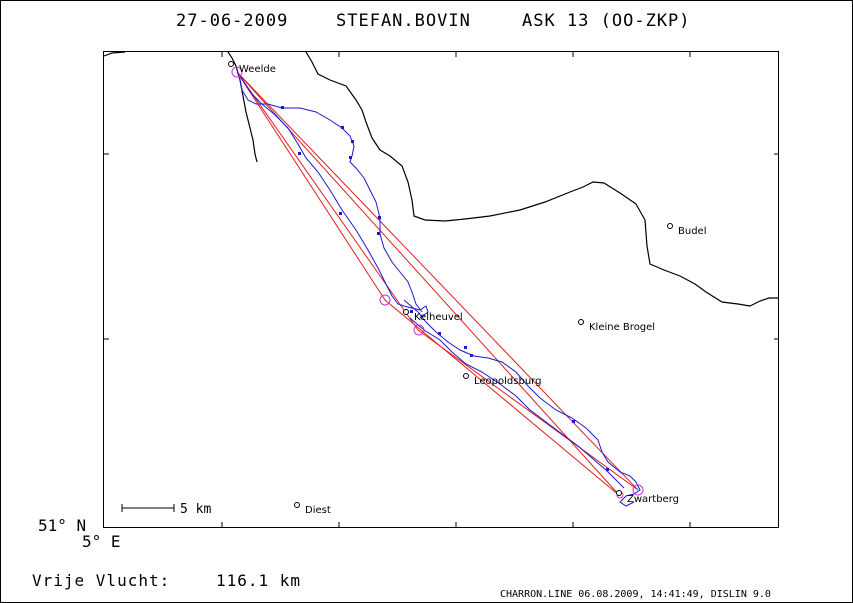 The height and width of the screenshot is (603, 853). Describe the element at coordinates (101, 541) in the screenshot. I see `longitude-label: 5° E` at that location.